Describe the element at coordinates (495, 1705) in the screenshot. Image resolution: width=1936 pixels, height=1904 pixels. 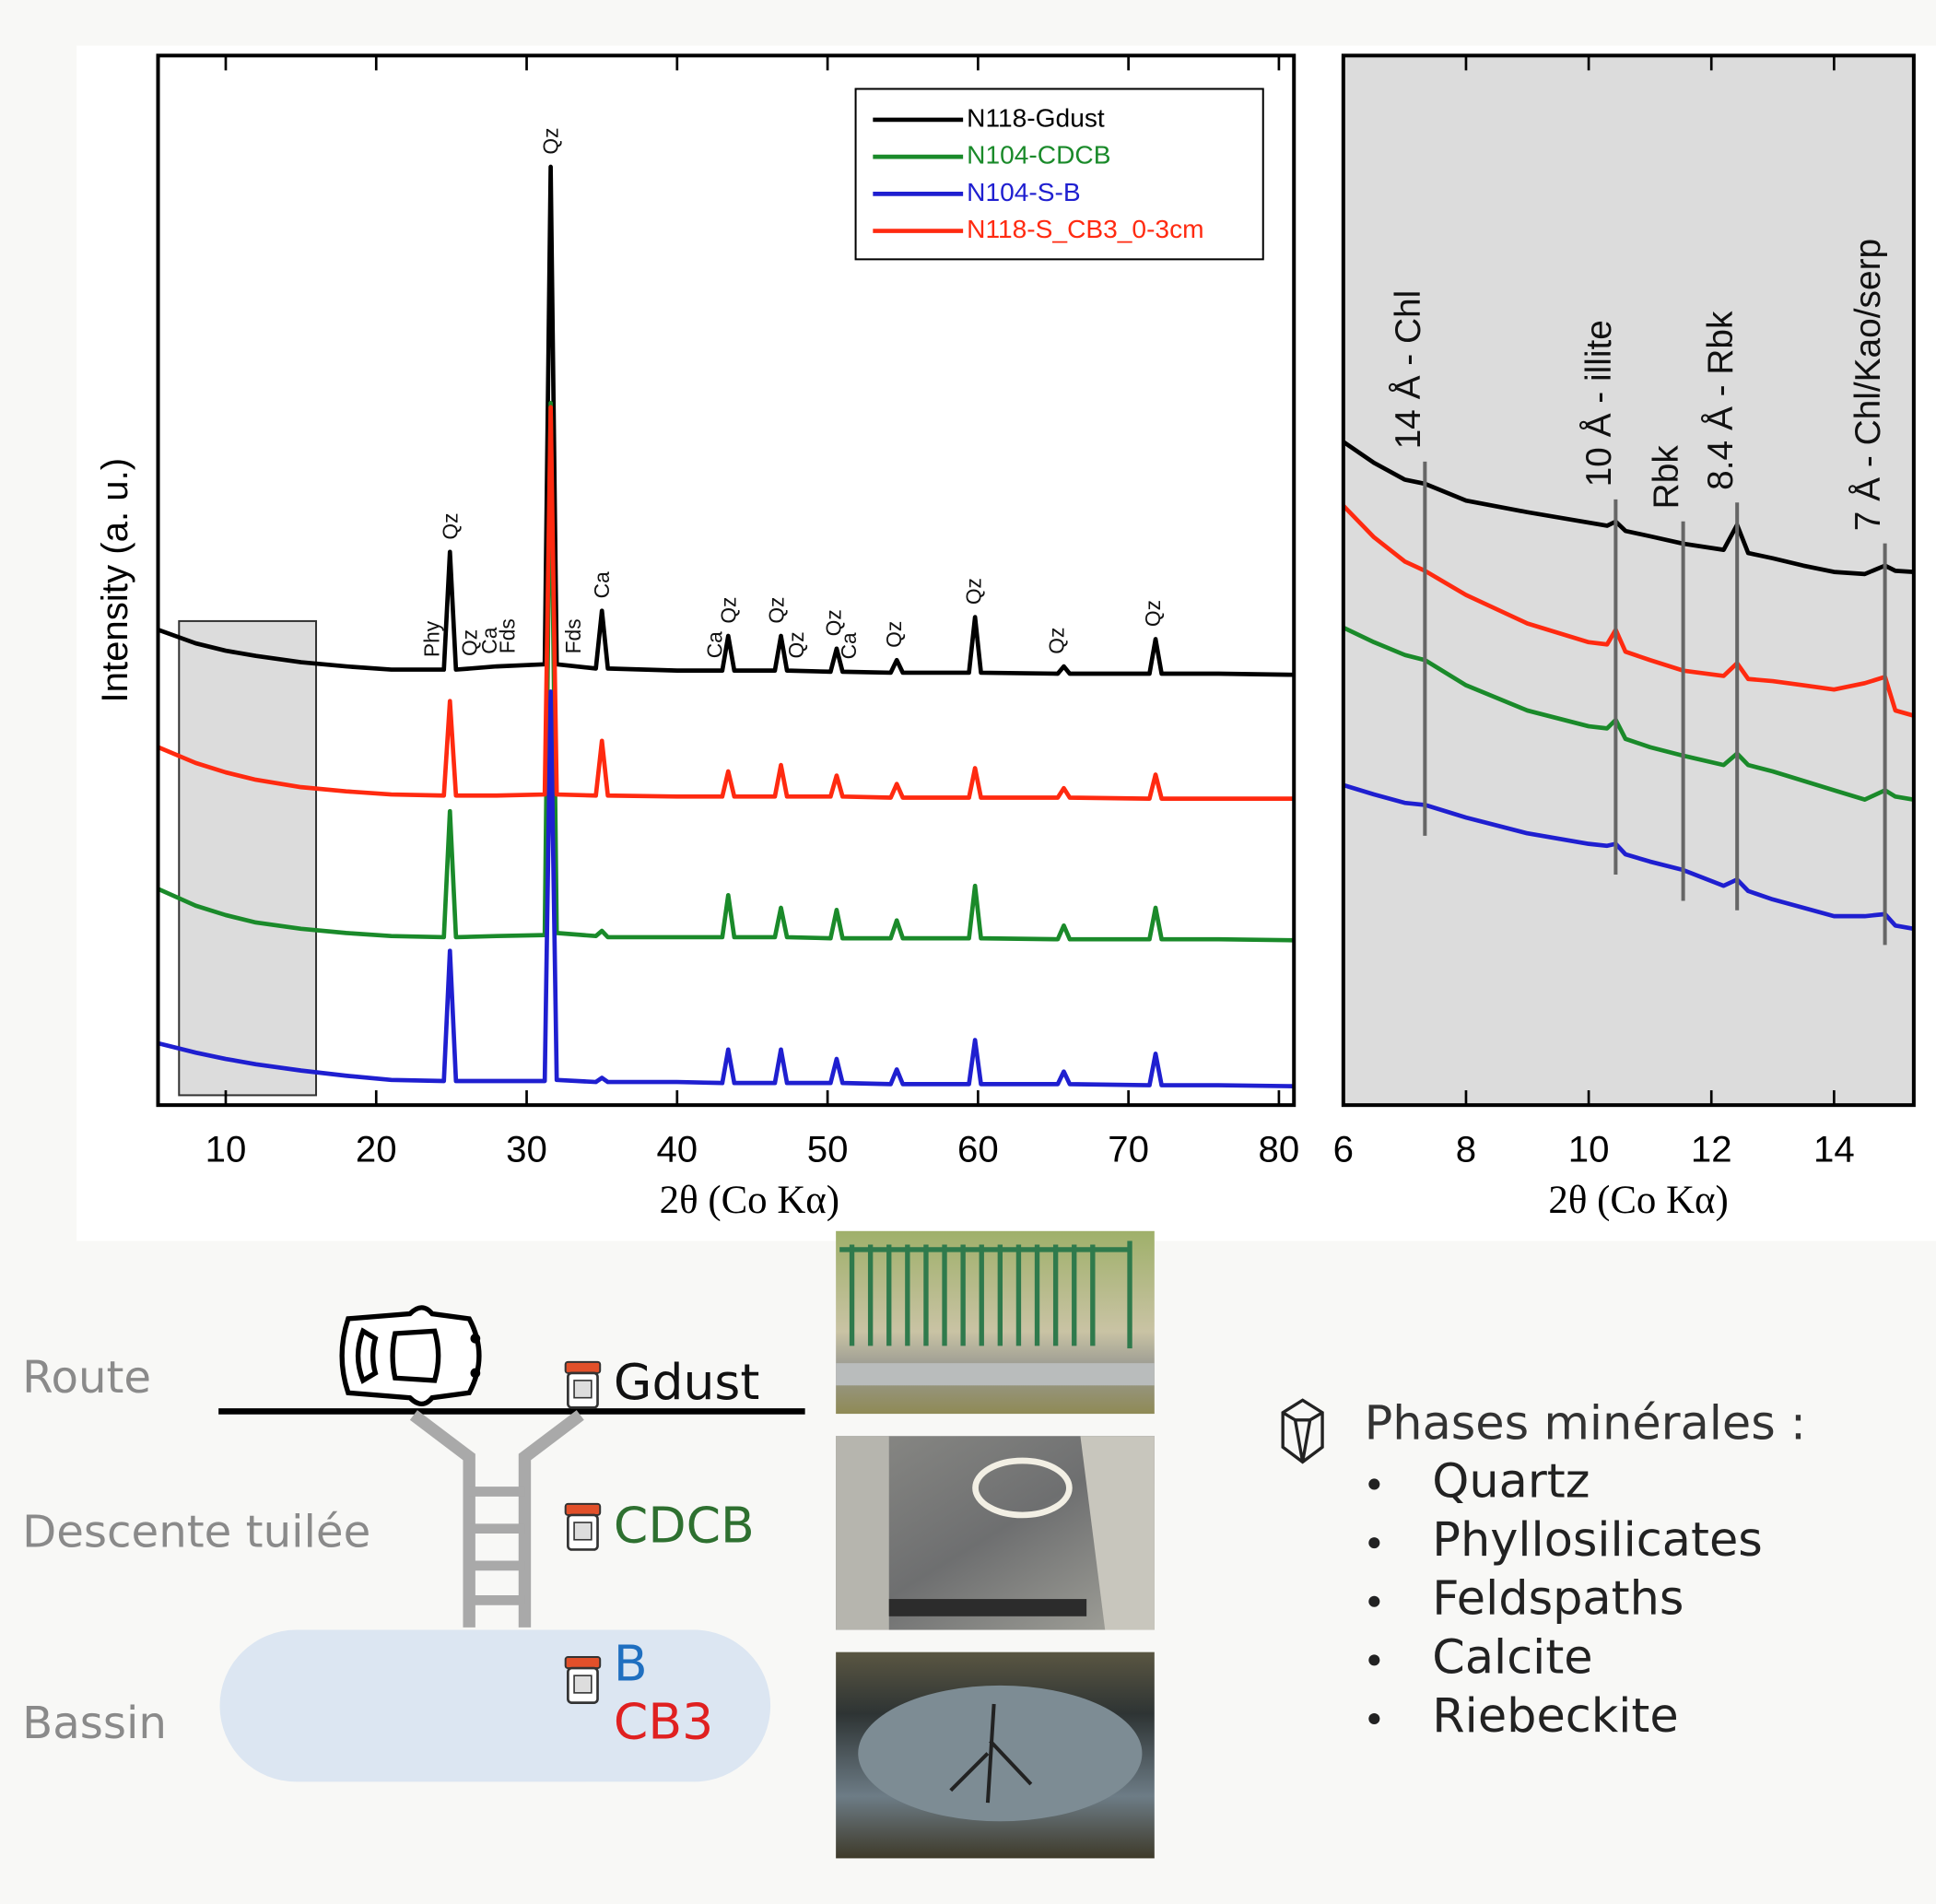
I see `basin` at that location.